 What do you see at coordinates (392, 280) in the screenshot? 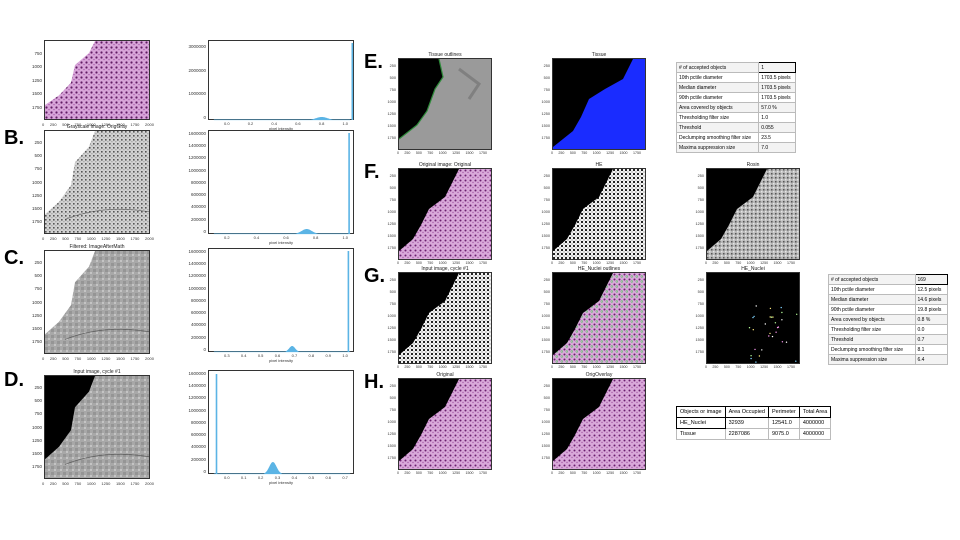
I see `y-tick-label: 250` at bounding box center [392, 280].